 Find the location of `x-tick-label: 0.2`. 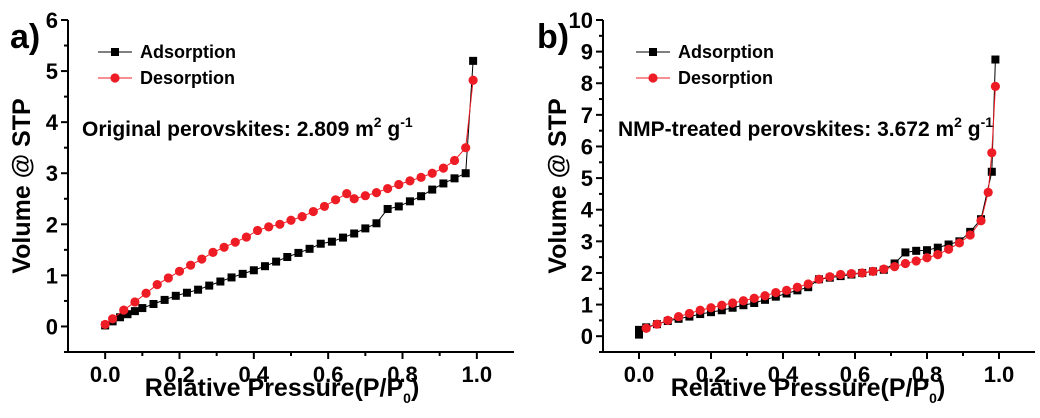

x-tick-label: 0.2 is located at coordinates (179, 374).